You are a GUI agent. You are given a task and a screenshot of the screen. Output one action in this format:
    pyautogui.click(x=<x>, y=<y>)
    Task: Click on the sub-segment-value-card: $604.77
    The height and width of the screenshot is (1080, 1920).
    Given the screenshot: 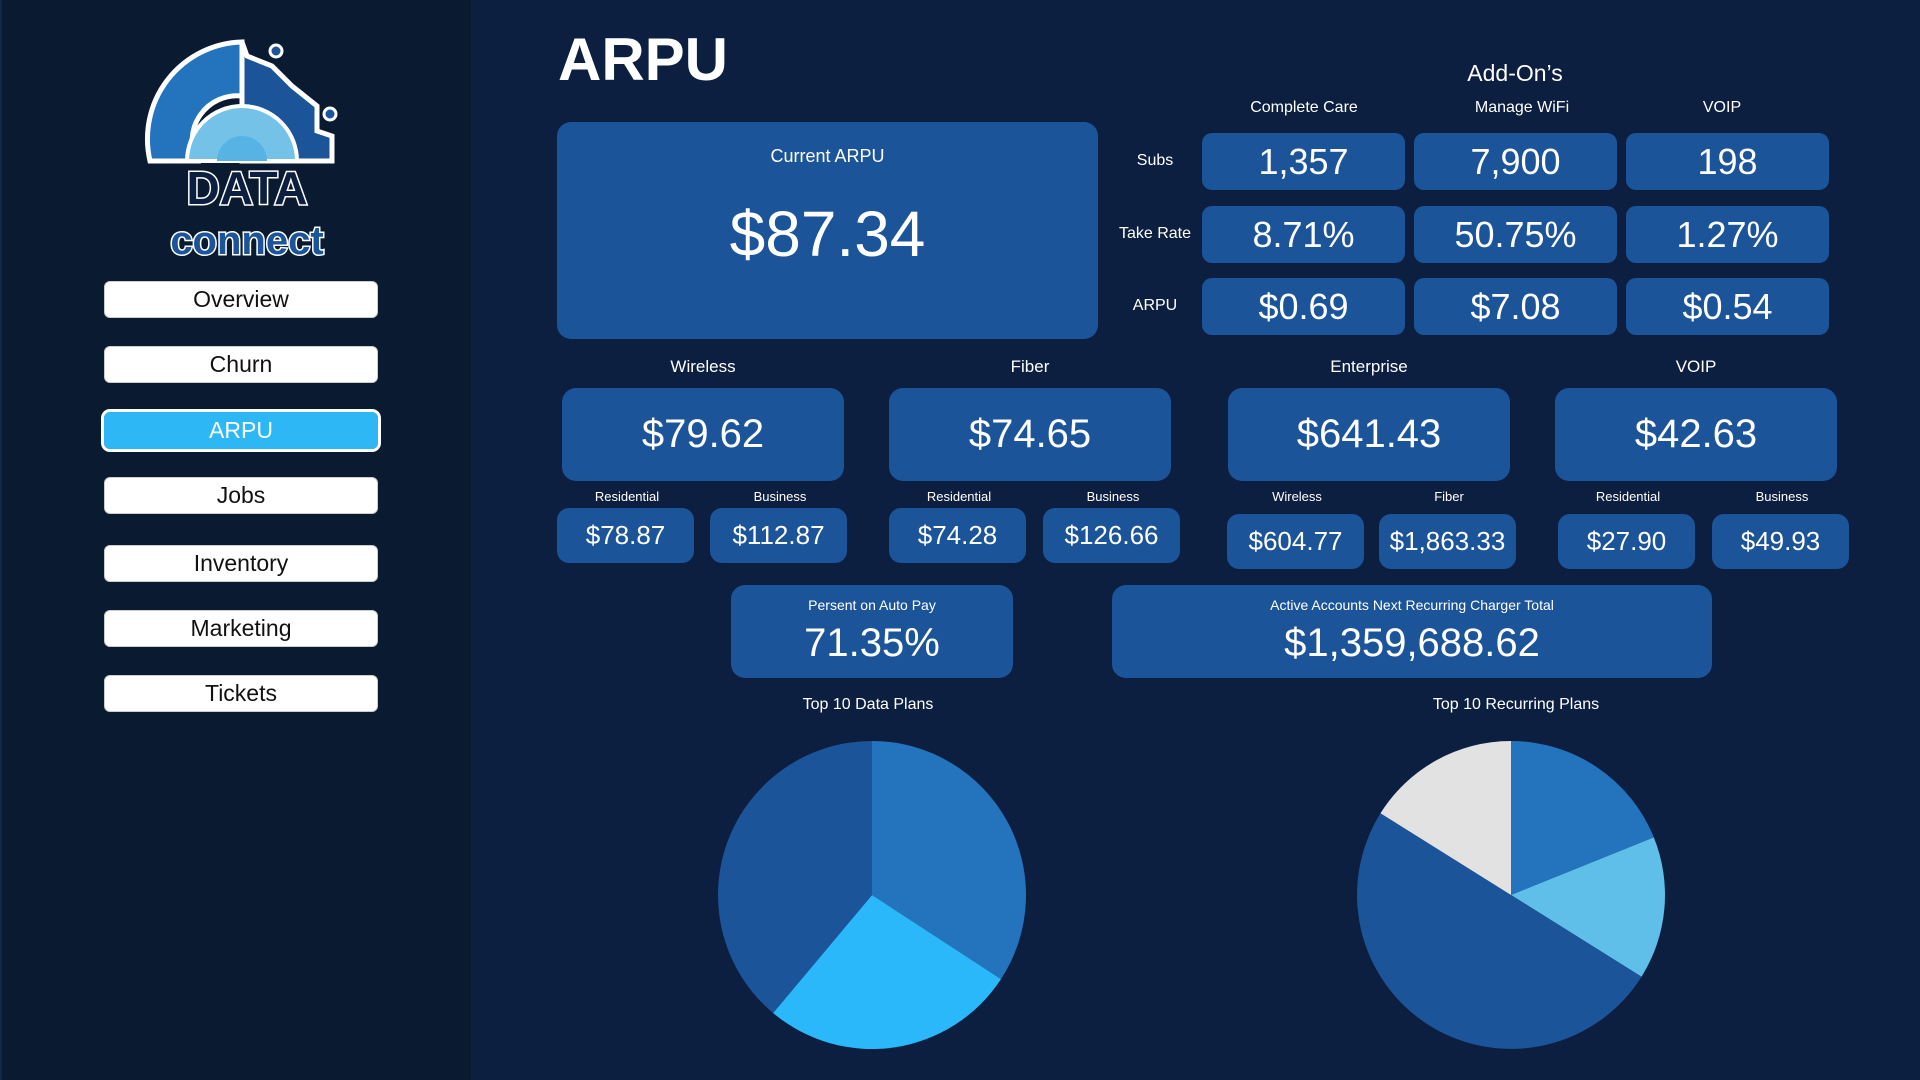 What is the action you would take?
    pyautogui.click(x=1295, y=541)
    